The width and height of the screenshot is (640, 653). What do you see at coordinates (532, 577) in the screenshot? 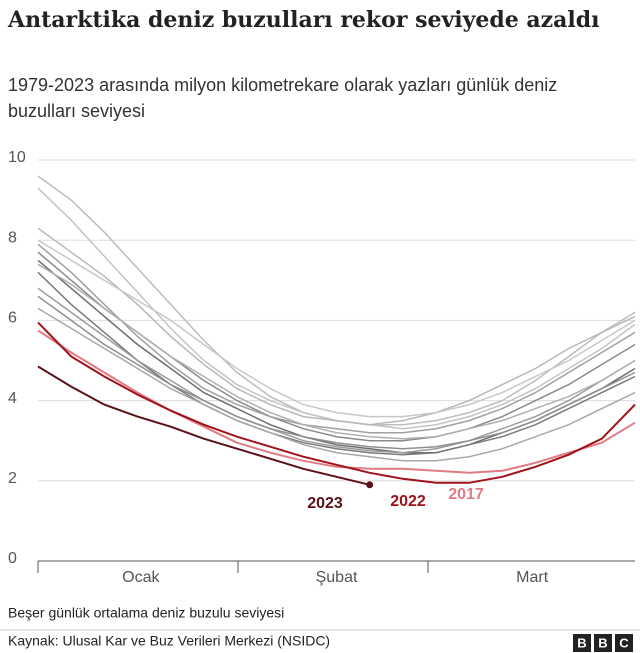
I see `x-tick-label: Mart` at bounding box center [532, 577].